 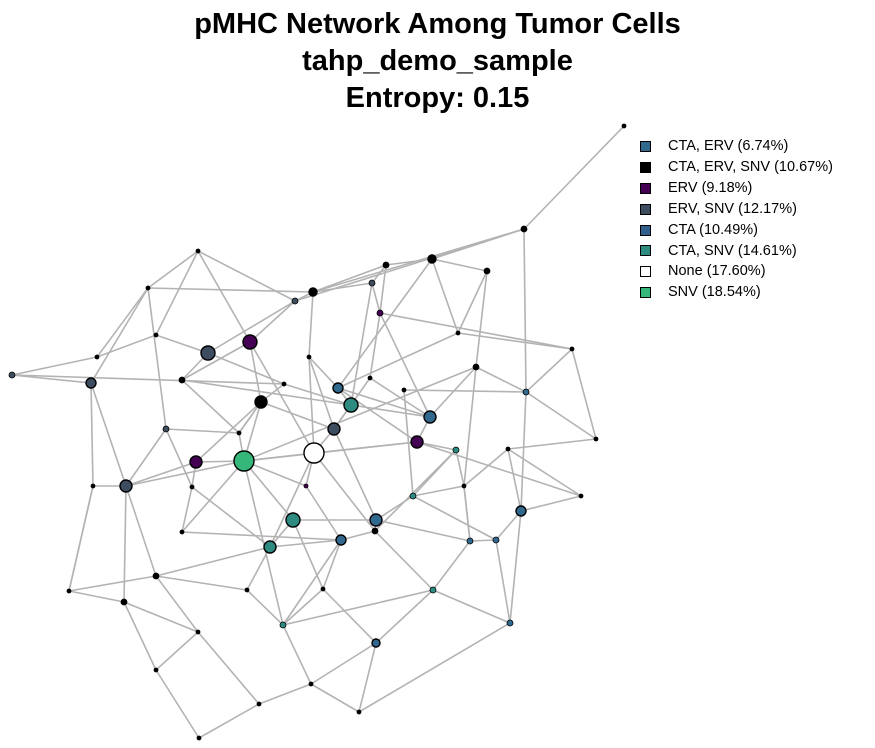 What do you see at coordinates (736, 146) in the screenshot?
I see `legend-item: CTA, ERV (6.74%)` at bounding box center [736, 146].